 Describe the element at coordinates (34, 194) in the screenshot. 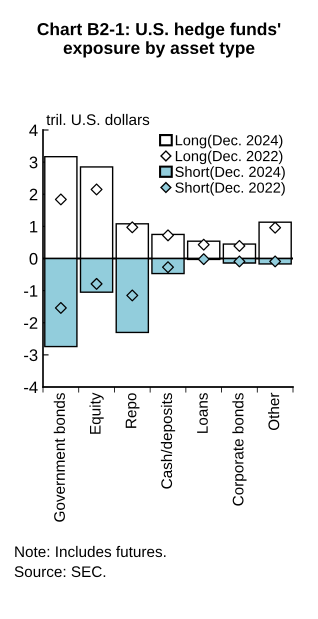

I see `y-tick-label: 2` at that location.